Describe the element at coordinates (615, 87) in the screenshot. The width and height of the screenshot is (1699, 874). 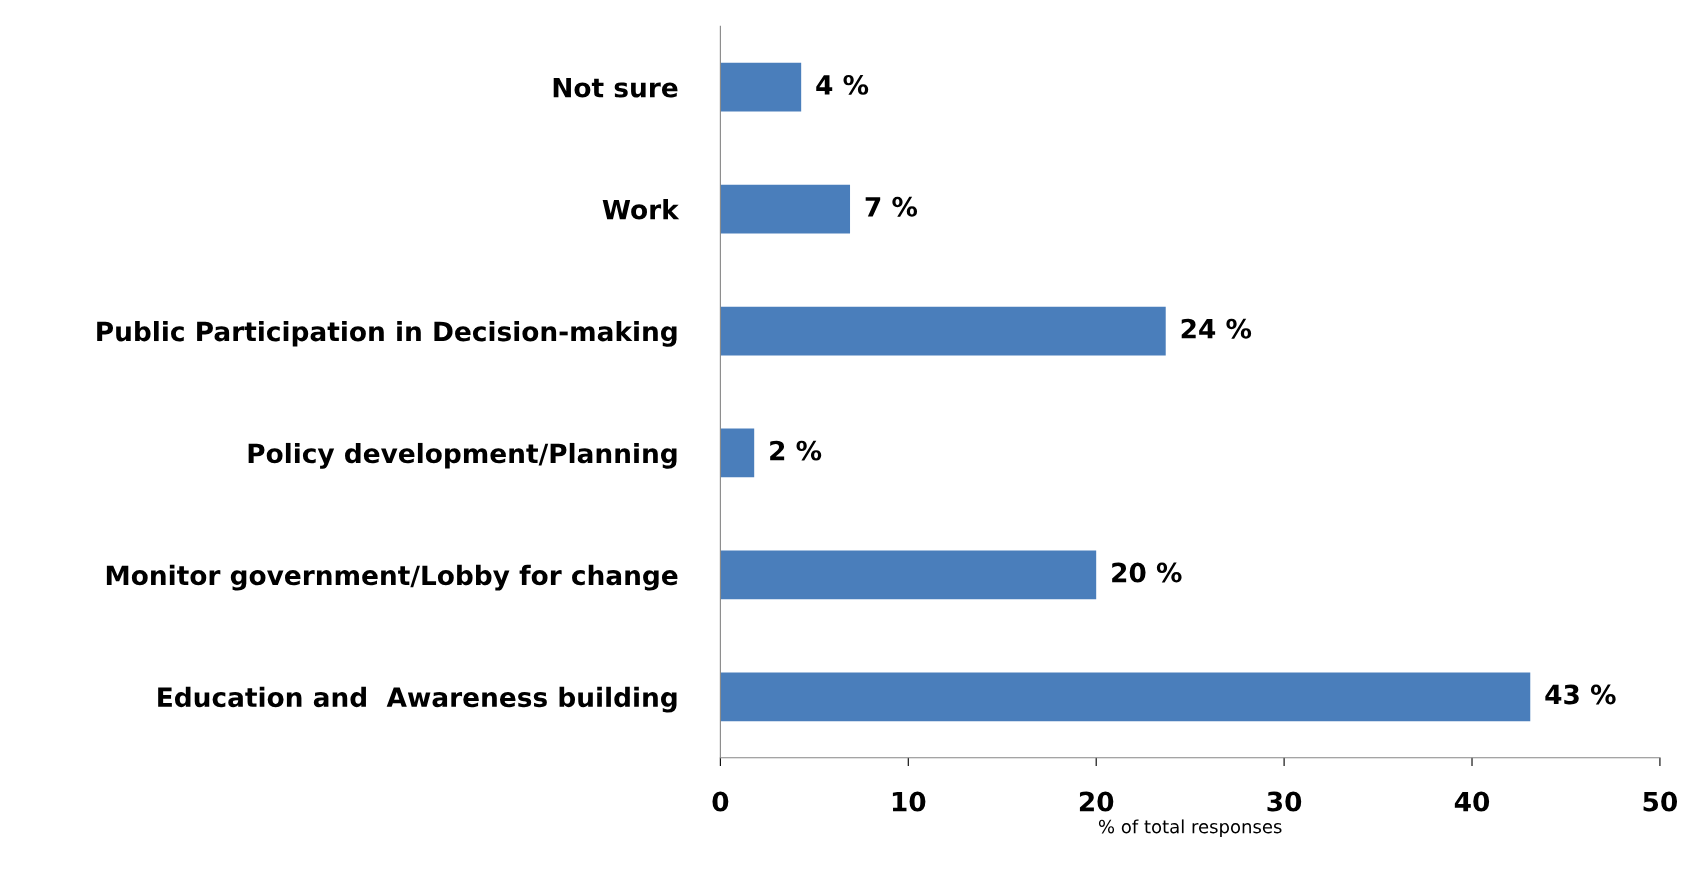
I see `y-tick-label: Not sure` at that location.